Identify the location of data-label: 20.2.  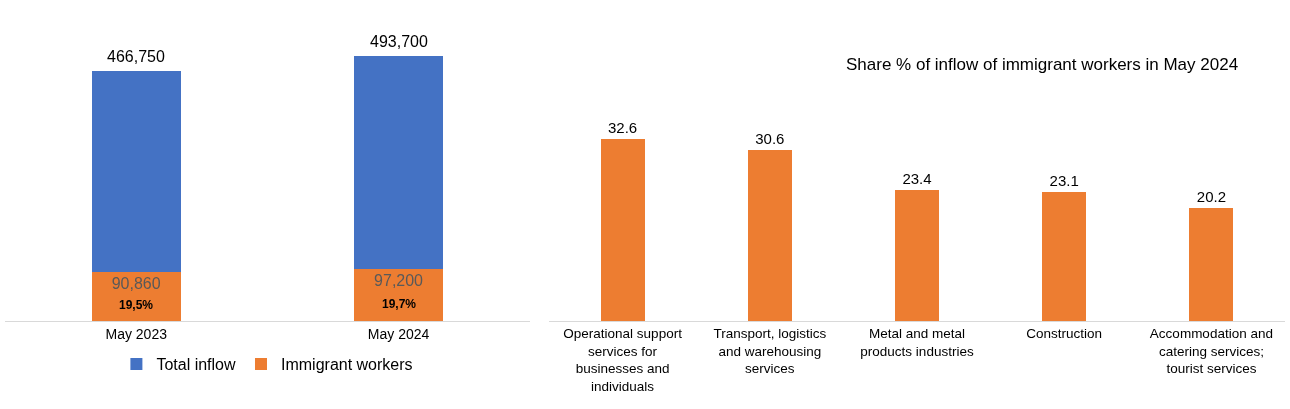
(1211, 197).